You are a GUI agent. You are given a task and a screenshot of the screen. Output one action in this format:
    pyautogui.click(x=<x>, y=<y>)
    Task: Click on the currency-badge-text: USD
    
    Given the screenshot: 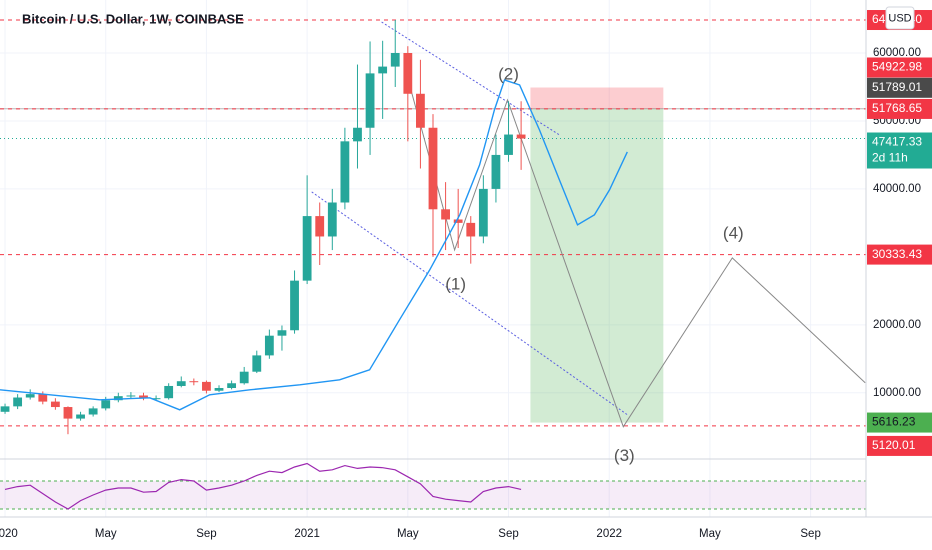 What is the action you would take?
    pyautogui.click(x=899, y=18)
    